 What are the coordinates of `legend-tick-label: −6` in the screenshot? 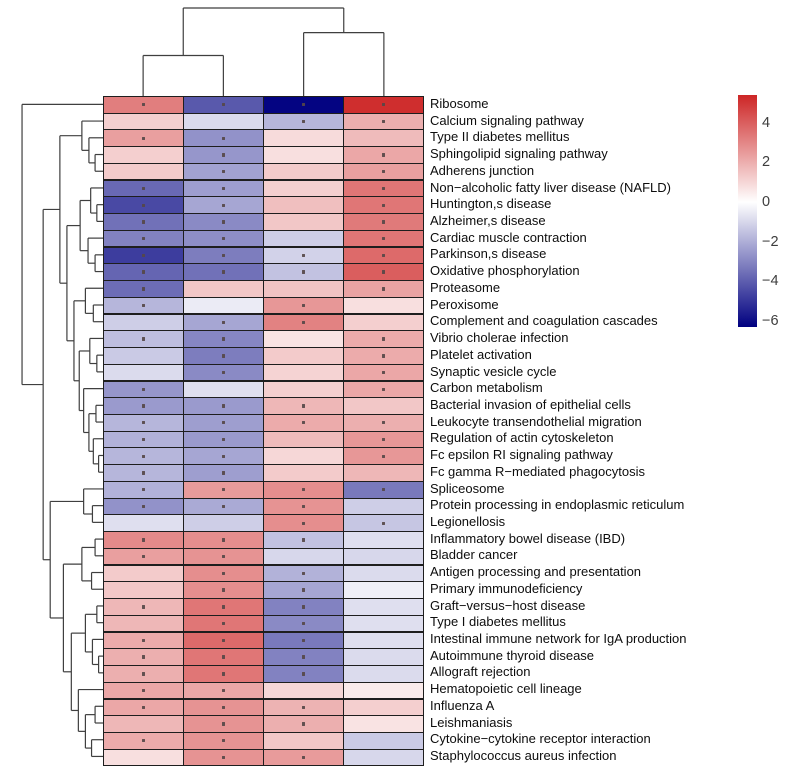 It's located at (770, 321).